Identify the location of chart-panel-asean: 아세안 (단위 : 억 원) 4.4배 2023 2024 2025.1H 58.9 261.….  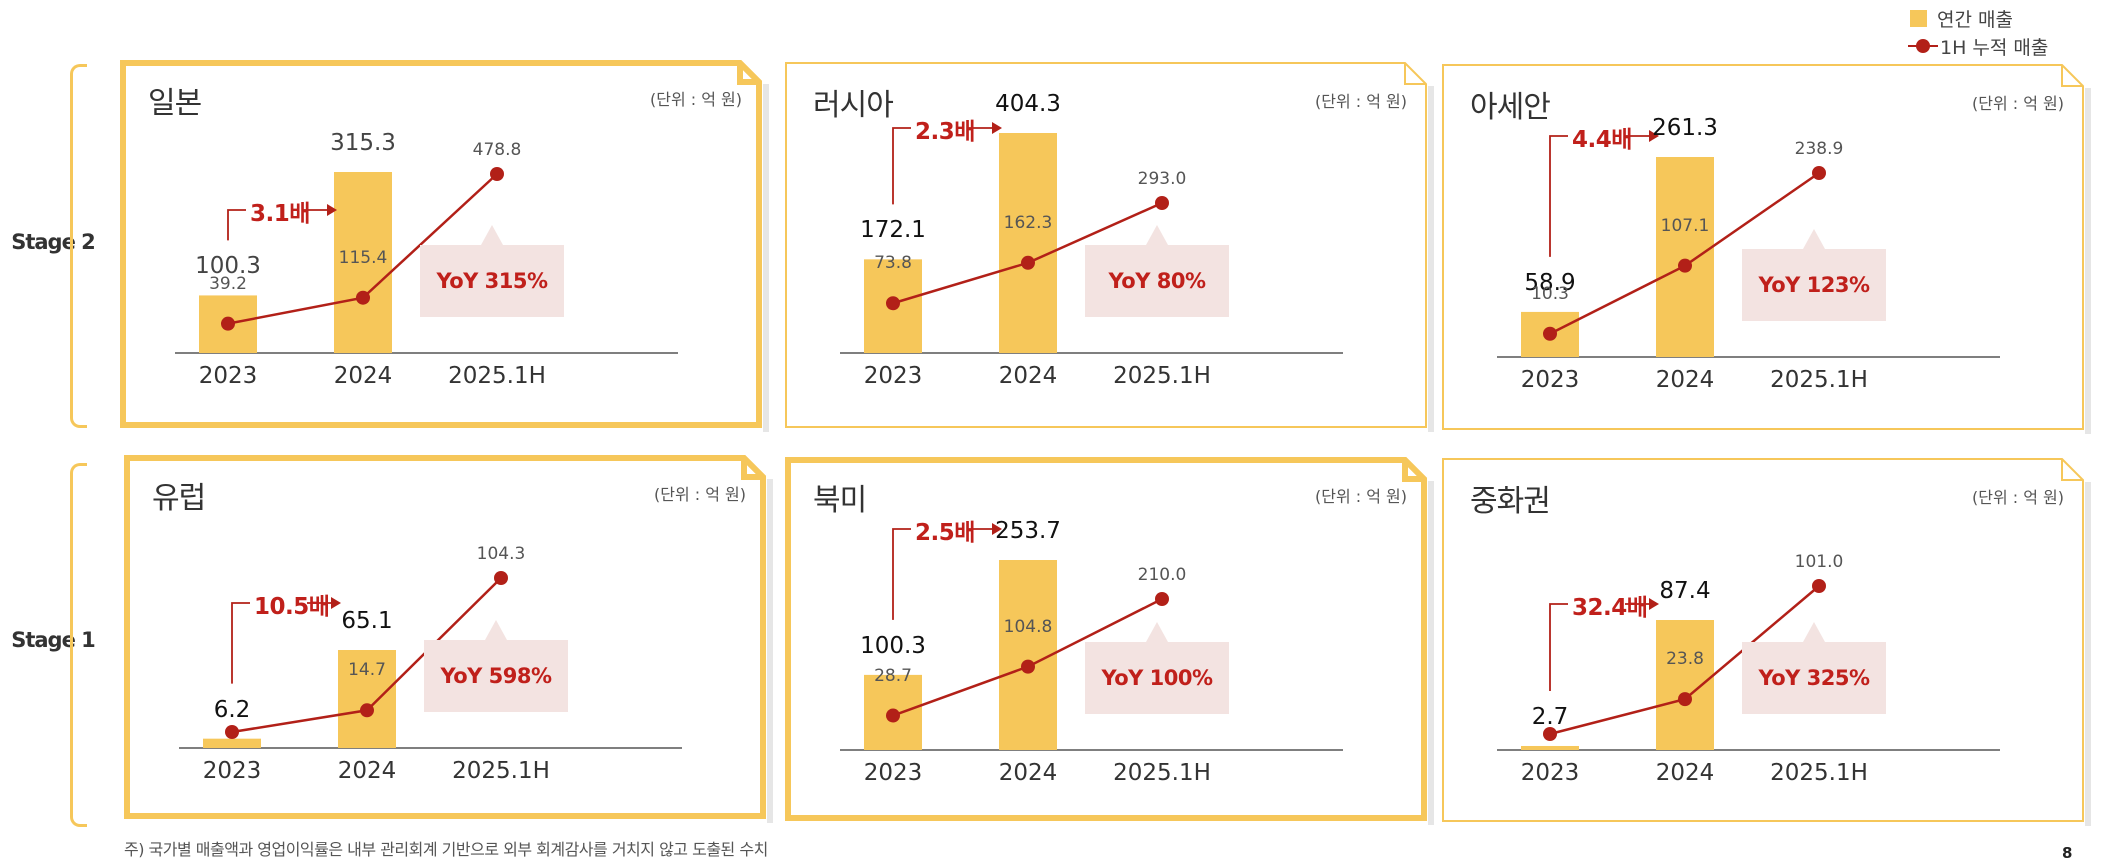
(1766, 249).